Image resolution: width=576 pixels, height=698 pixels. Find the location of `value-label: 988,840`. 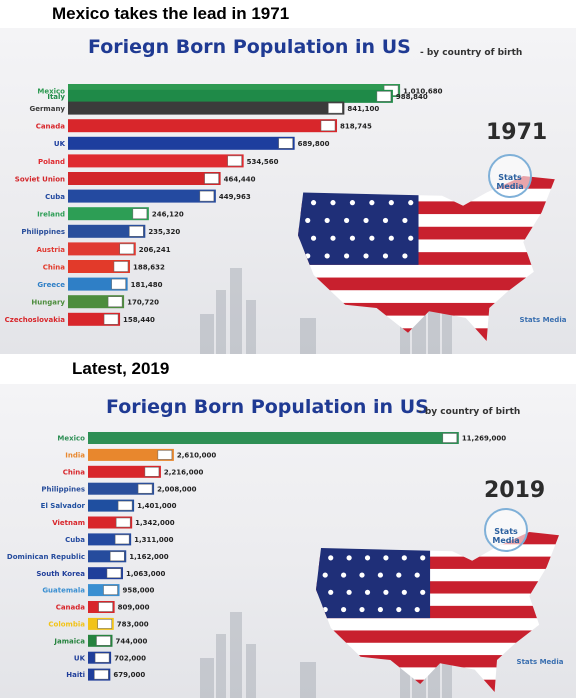

value-label: 988,840 is located at coordinates (412, 97).